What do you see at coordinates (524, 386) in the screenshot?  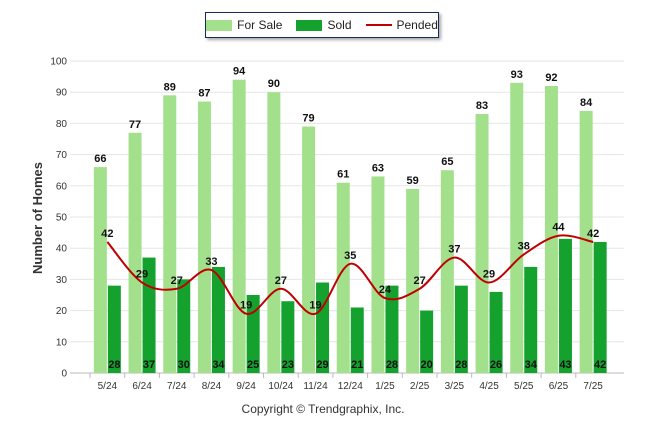 I see `x-tick-label: 5/25` at bounding box center [524, 386].